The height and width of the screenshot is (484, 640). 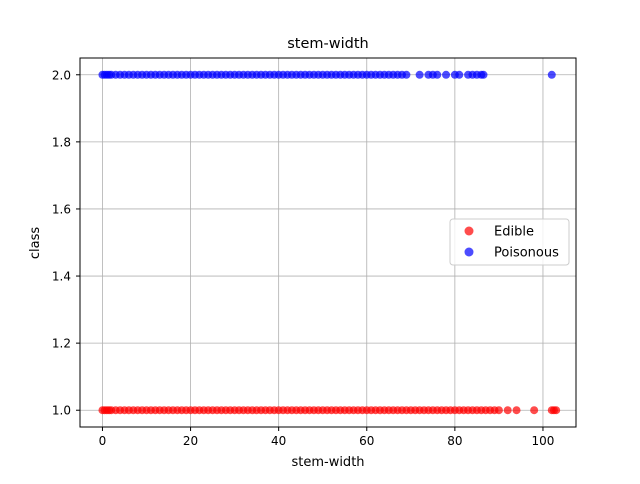 What do you see at coordinates (61, 75) in the screenshot?
I see `y-tick-label-5: 2.0` at bounding box center [61, 75].